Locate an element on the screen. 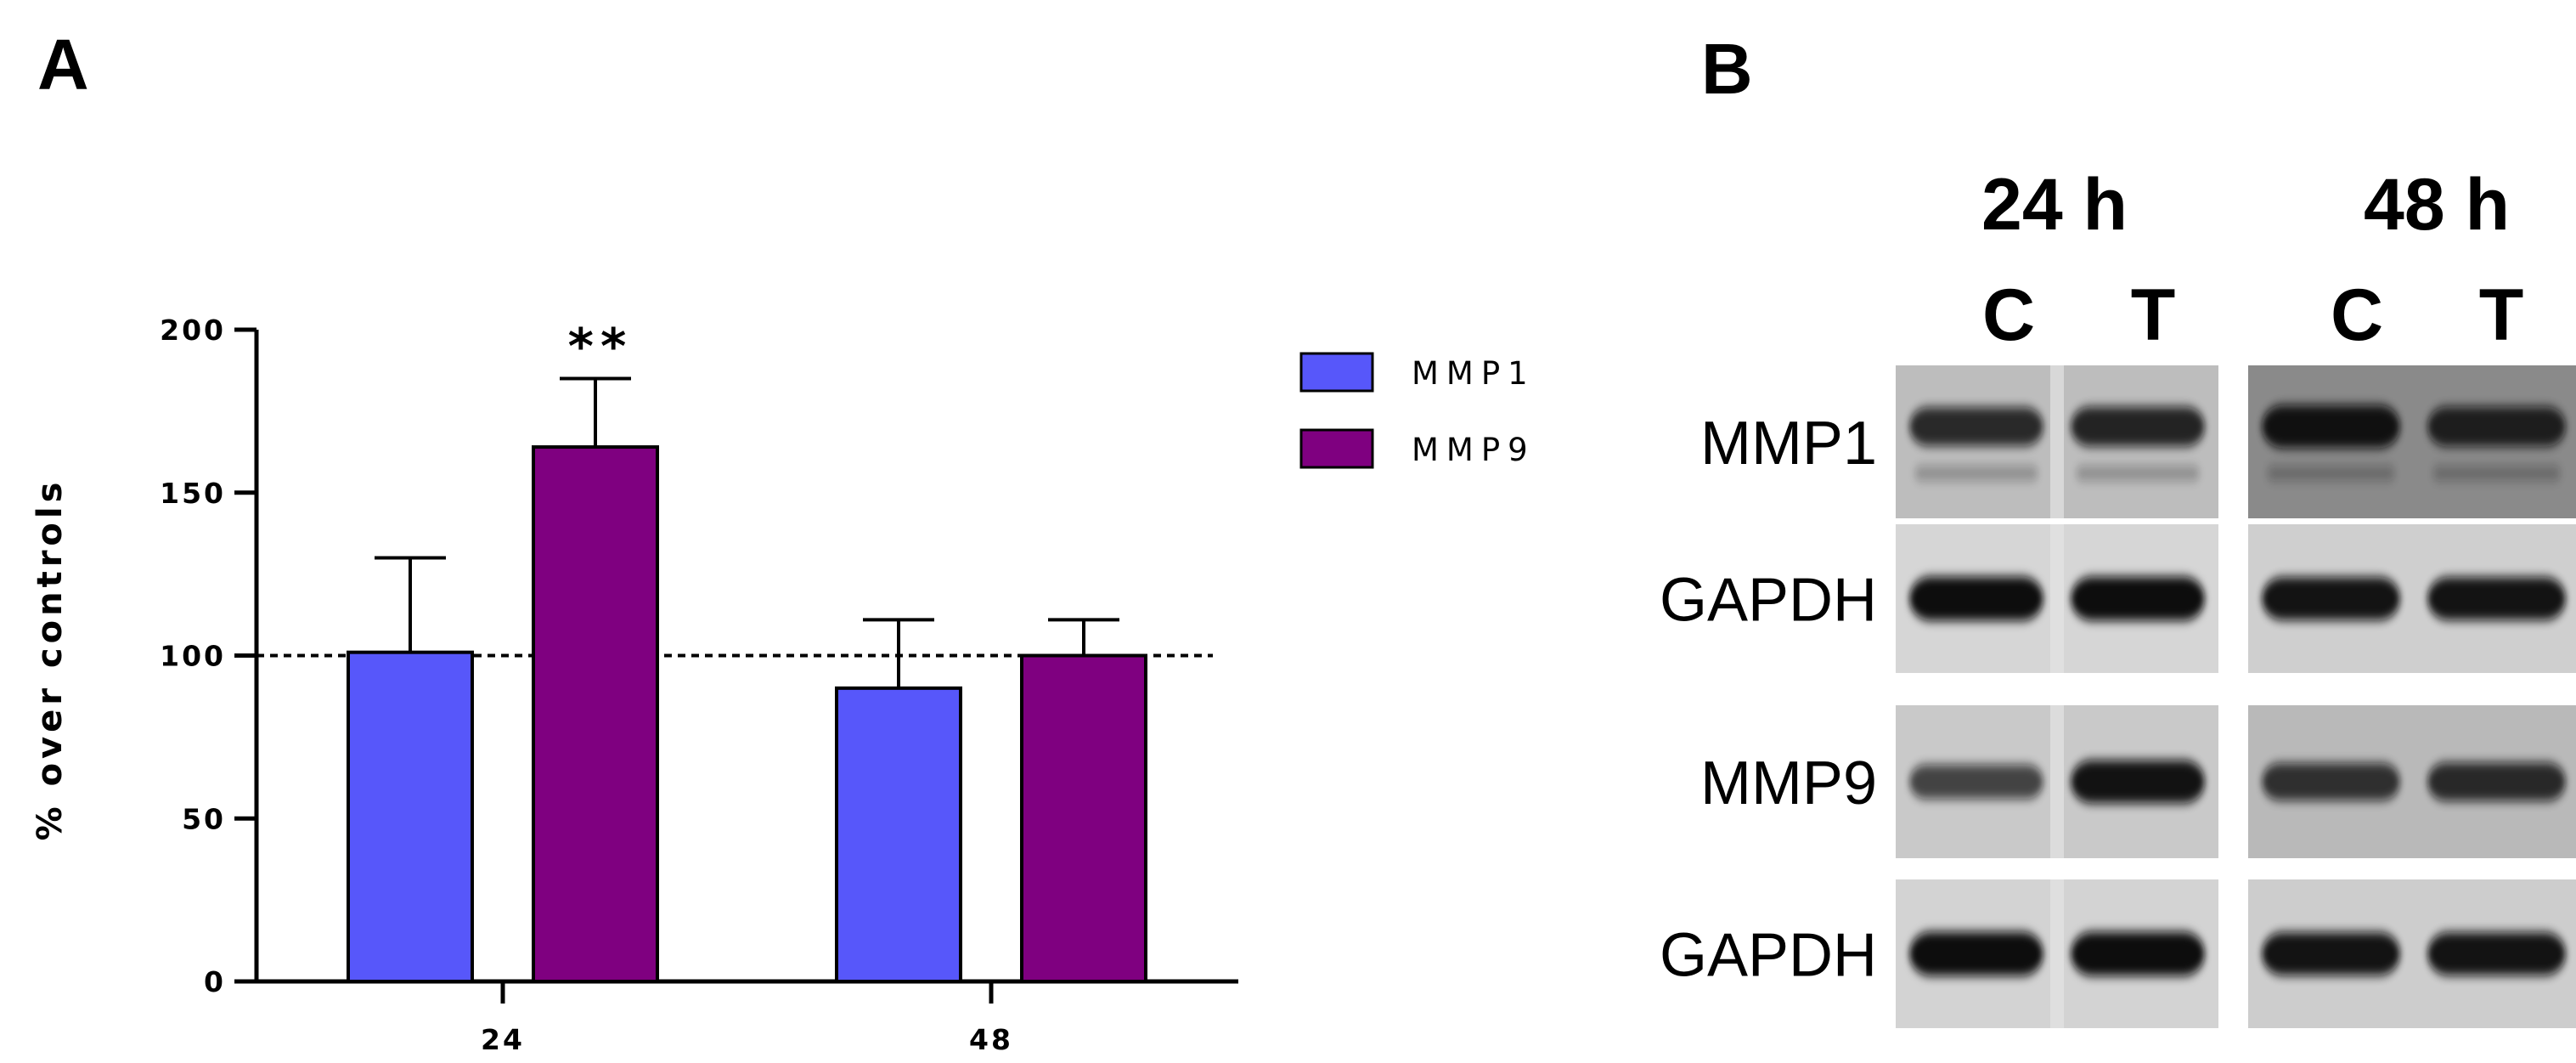 The height and width of the screenshot is (1063, 2576). x-ticks: 24 48 is located at coordinates (747, 1019).